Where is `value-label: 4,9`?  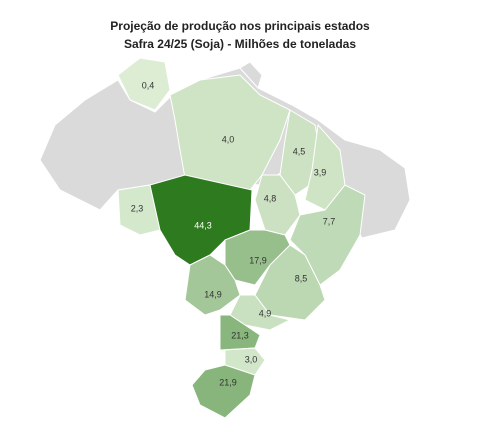 value-label: 4,9 is located at coordinates (265, 313).